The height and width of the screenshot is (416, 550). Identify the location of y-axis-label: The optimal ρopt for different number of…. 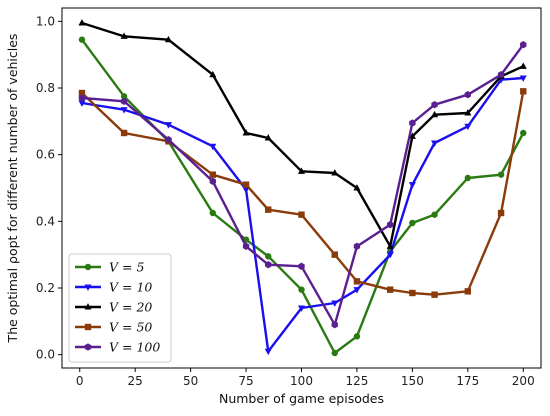
(12, 189).